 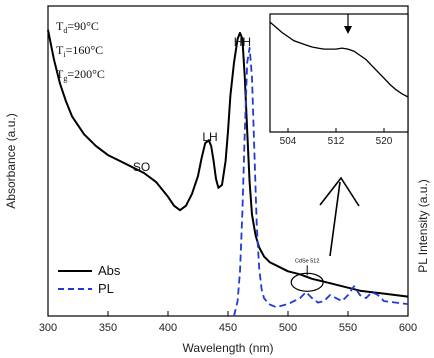 I want to click on x-tick-label: 400, so click(x=168, y=328).